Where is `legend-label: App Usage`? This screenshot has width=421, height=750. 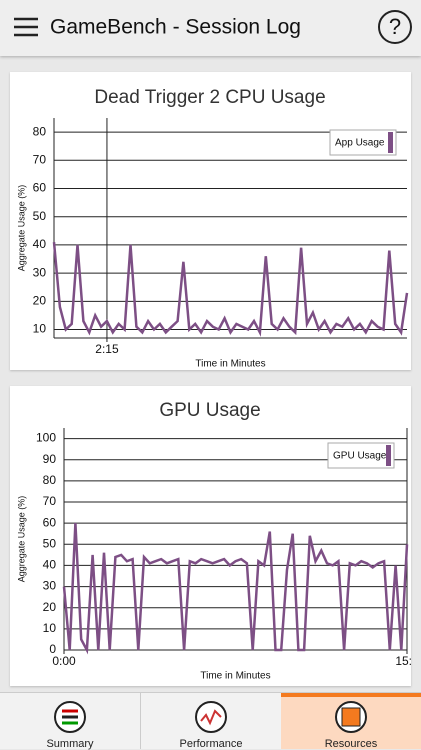
legend-label: App Usage is located at coordinates (360, 143).